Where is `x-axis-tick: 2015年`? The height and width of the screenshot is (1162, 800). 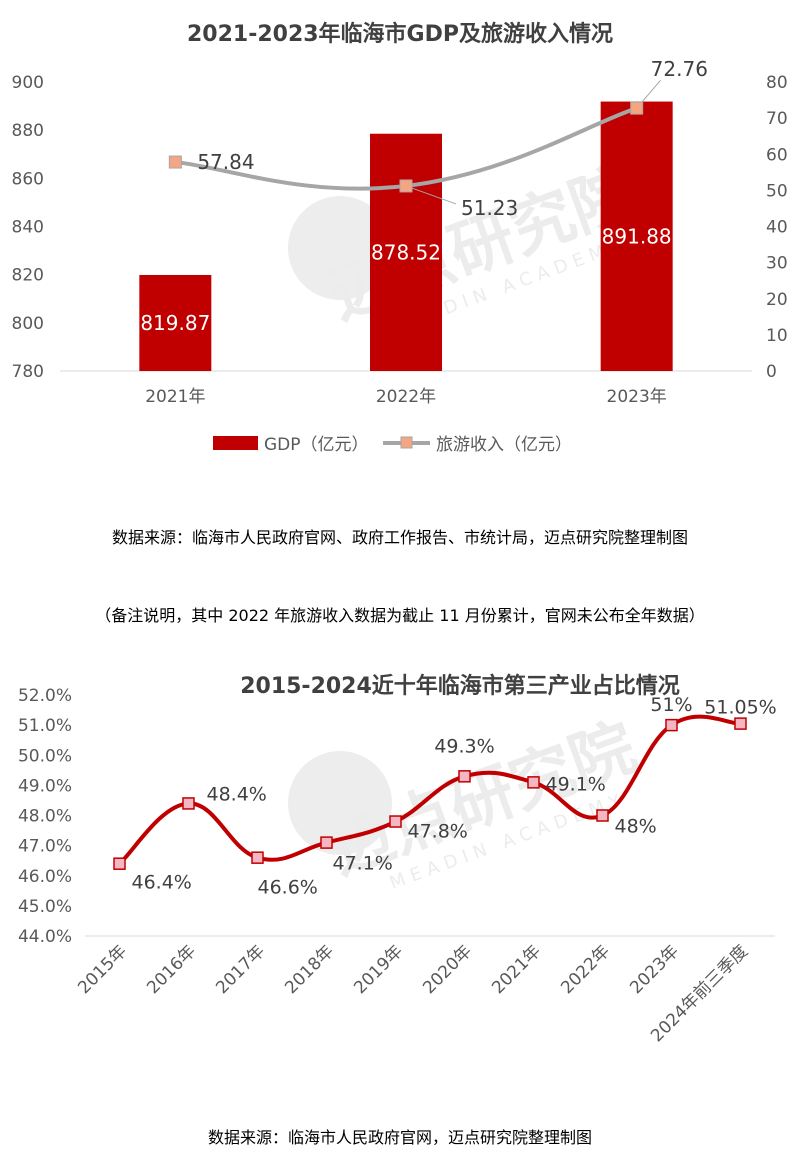 x-axis-tick: 2015年 is located at coordinates (102, 969).